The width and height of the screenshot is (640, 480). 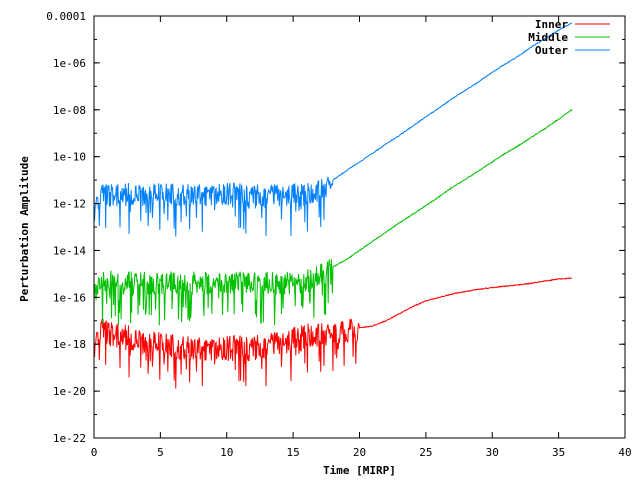 I want to click on x-tick-label: 40, so click(x=624, y=452).